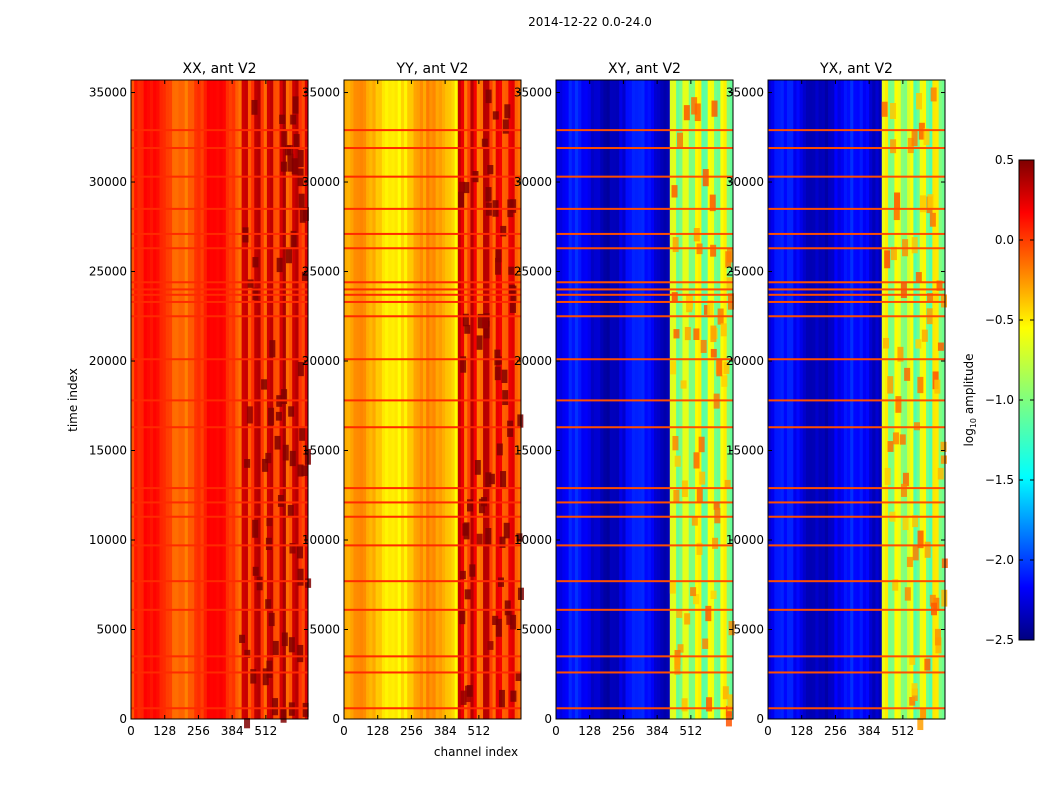 The image size is (1050, 800). Describe the element at coordinates (902, 731) in the screenshot. I see `x-tick-label: 512` at that location.